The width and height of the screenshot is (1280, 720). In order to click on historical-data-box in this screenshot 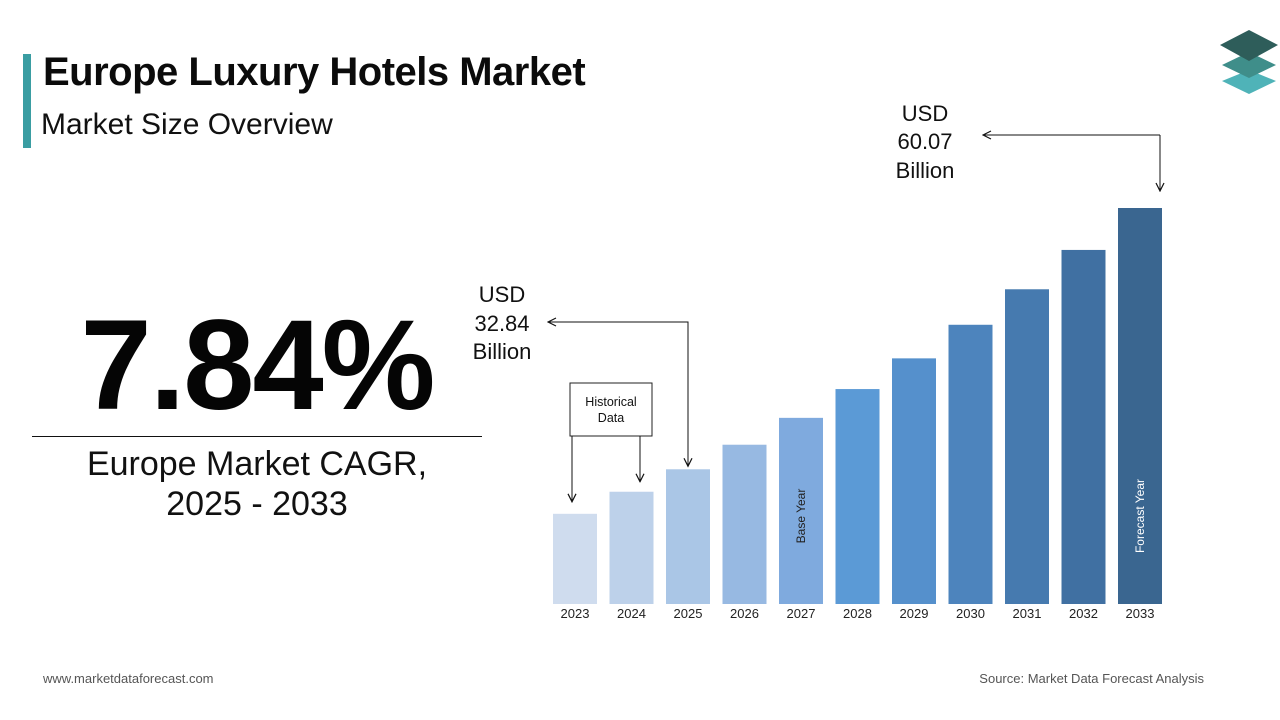, I will do `click(611, 409)`.